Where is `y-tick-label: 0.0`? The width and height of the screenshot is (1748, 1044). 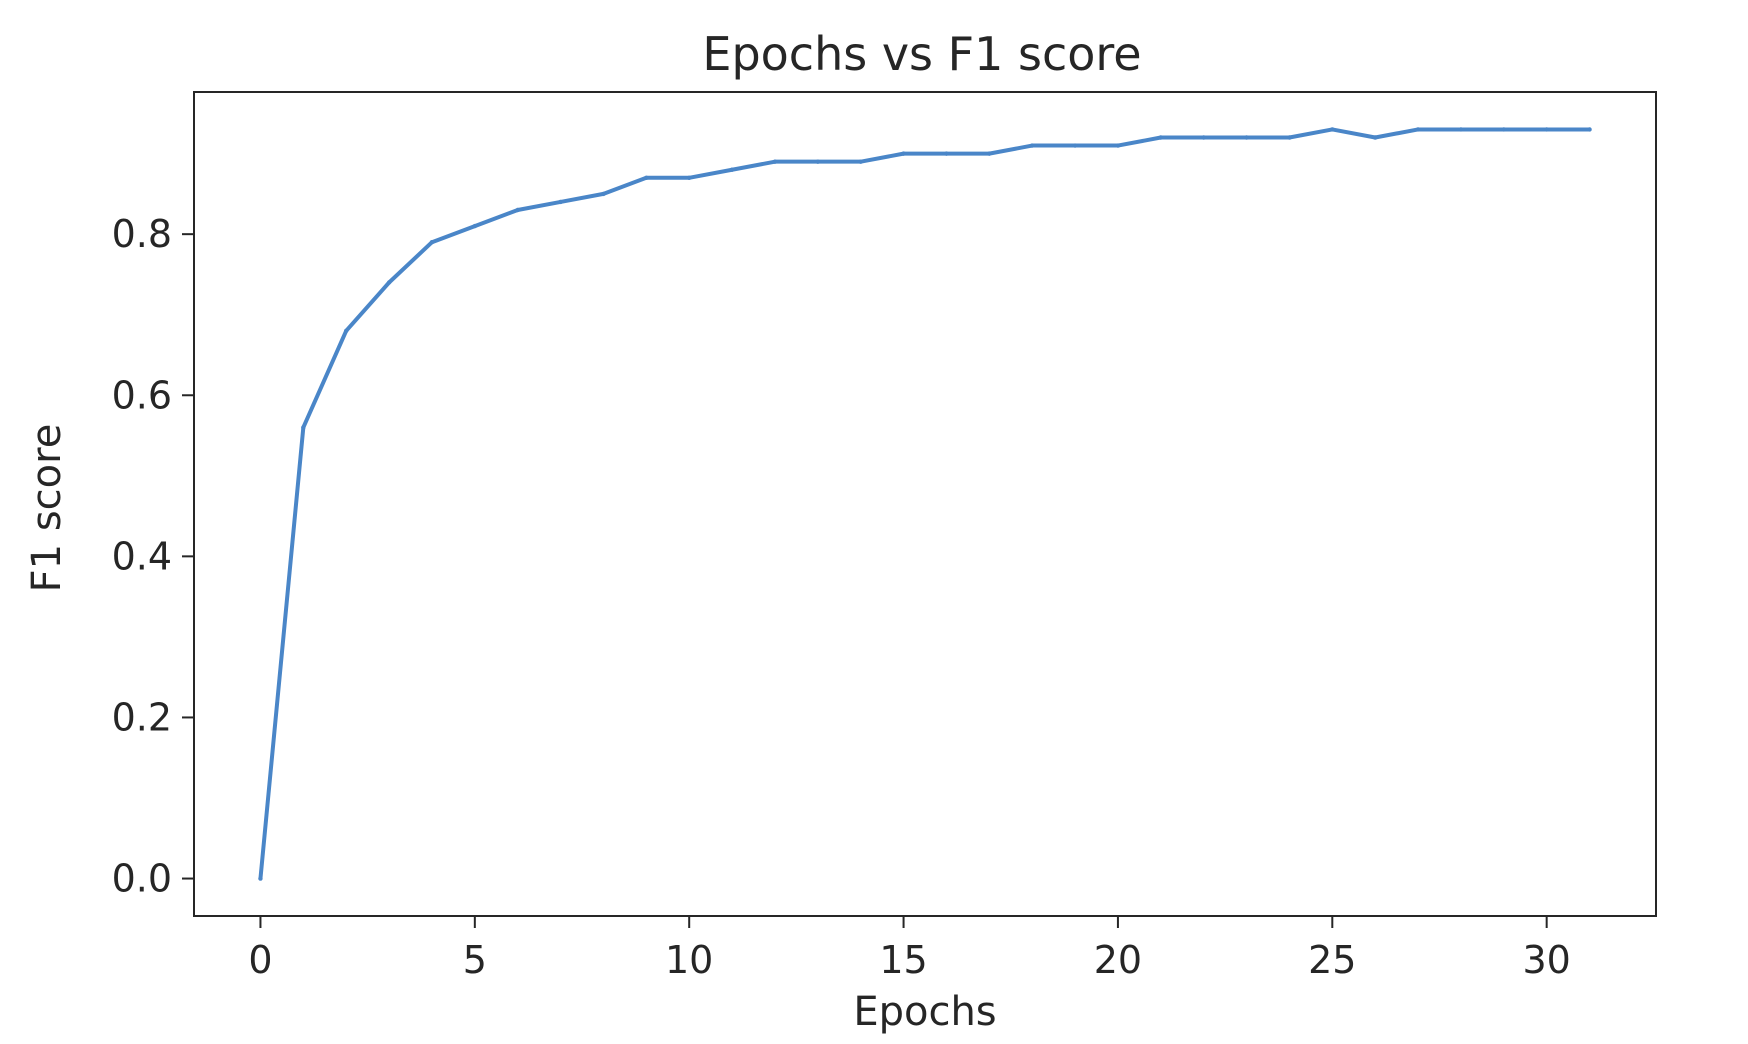
y-tick-label: 0.0 is located at coordinates (142, 879).